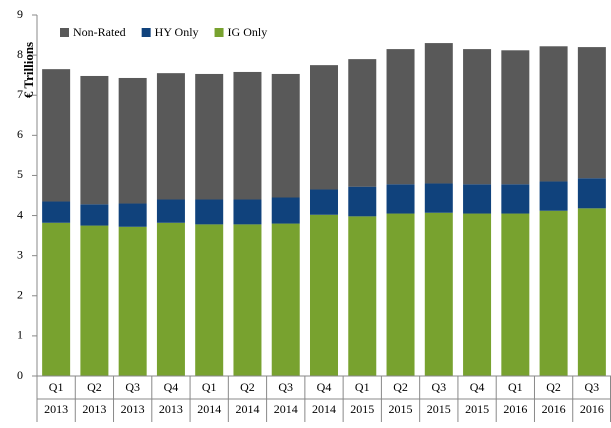 This screenshot has height=428, width=611. What do you see at coordinates (20, 335) in the screenshot?
I see `y-tick-label: 1` at bounding box center [20, 335].